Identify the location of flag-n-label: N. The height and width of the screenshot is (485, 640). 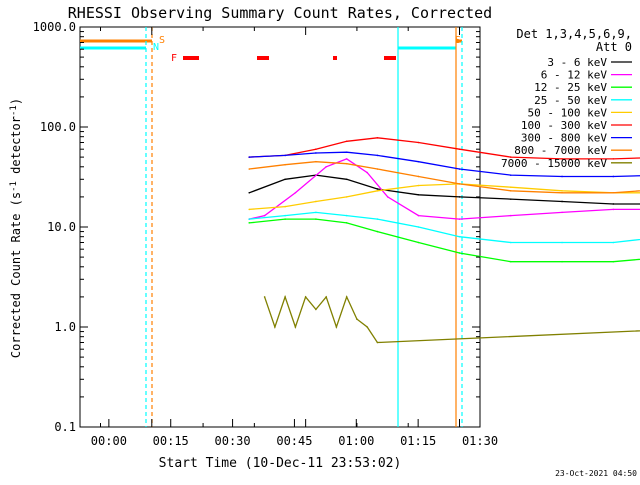
(156, 47).